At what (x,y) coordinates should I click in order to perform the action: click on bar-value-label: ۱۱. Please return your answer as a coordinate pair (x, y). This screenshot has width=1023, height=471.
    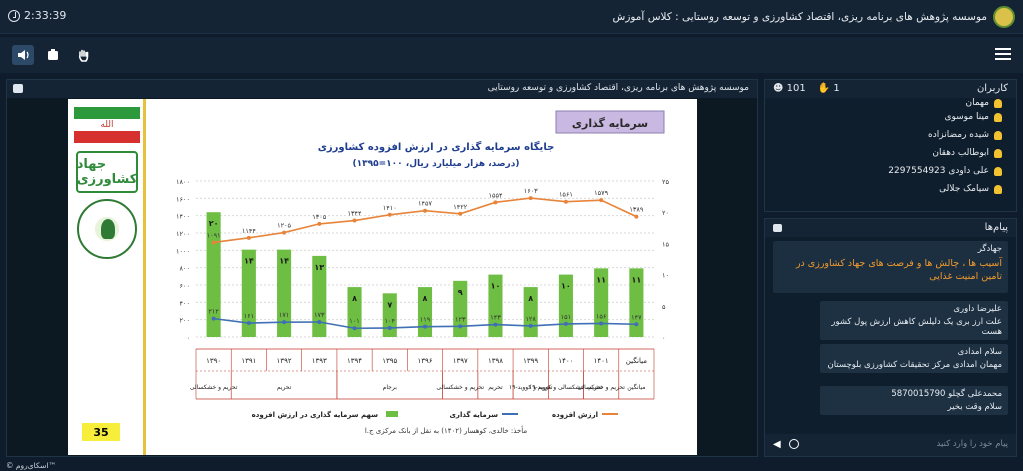
    Looking at the image, I should click on (601, 279).